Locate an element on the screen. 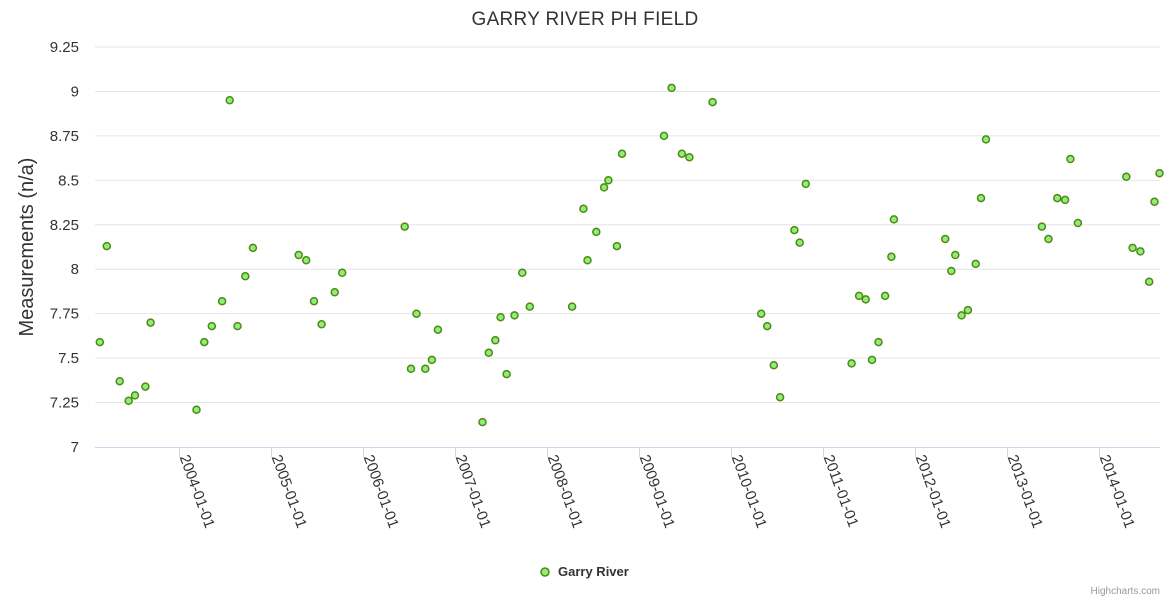  credits-link: Highcharts.com is located at coordinates (1125, 591).